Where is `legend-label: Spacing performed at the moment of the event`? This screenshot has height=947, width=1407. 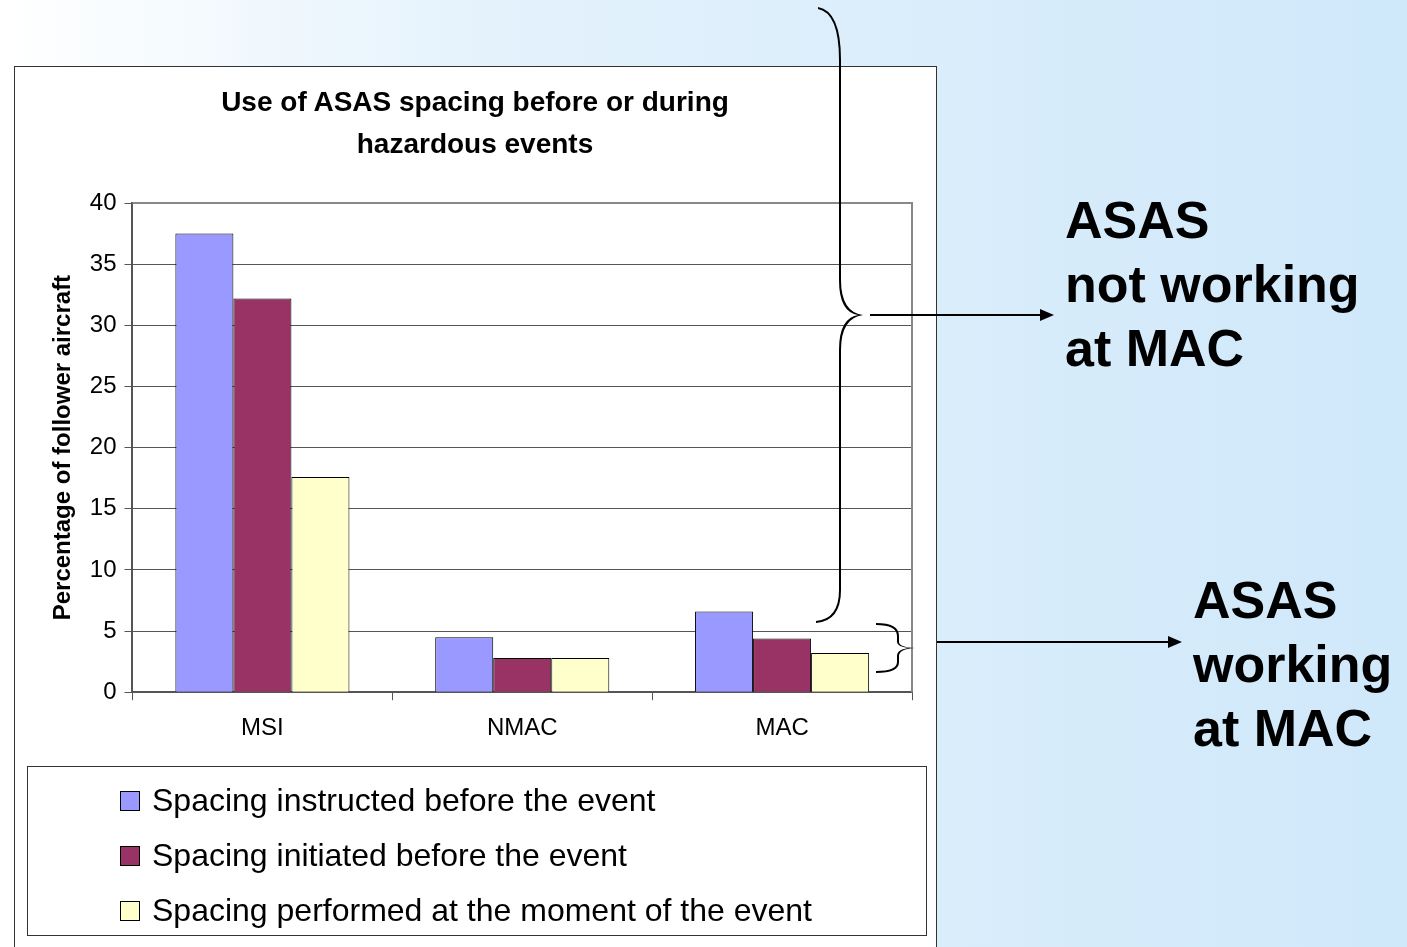 legend-label: Spacing performed at the moment of the event is located at coordinates (482, 910).